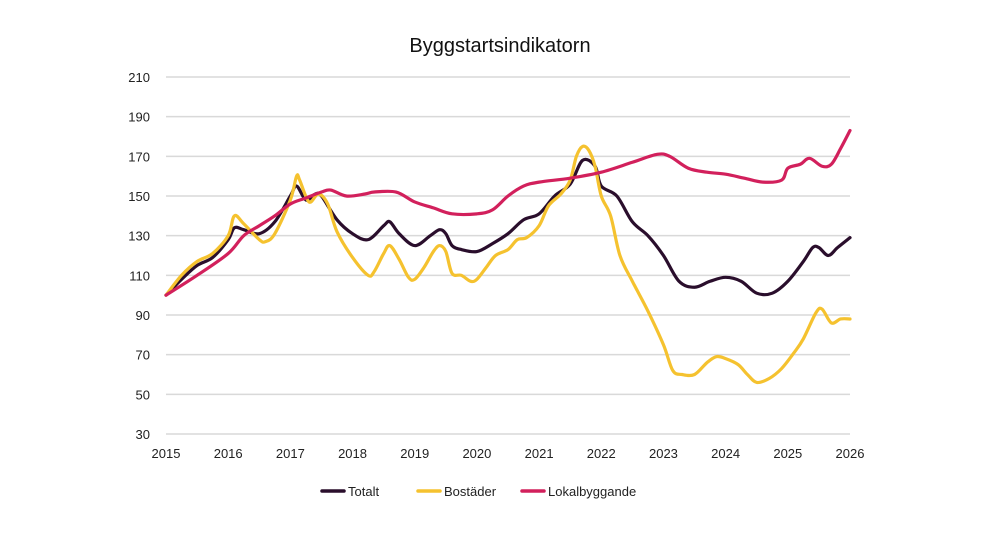  What do you see at coordinates (725, 453) in the screenshot?
I see `x-tick-label: 2024` at bounding box center [725, 453].